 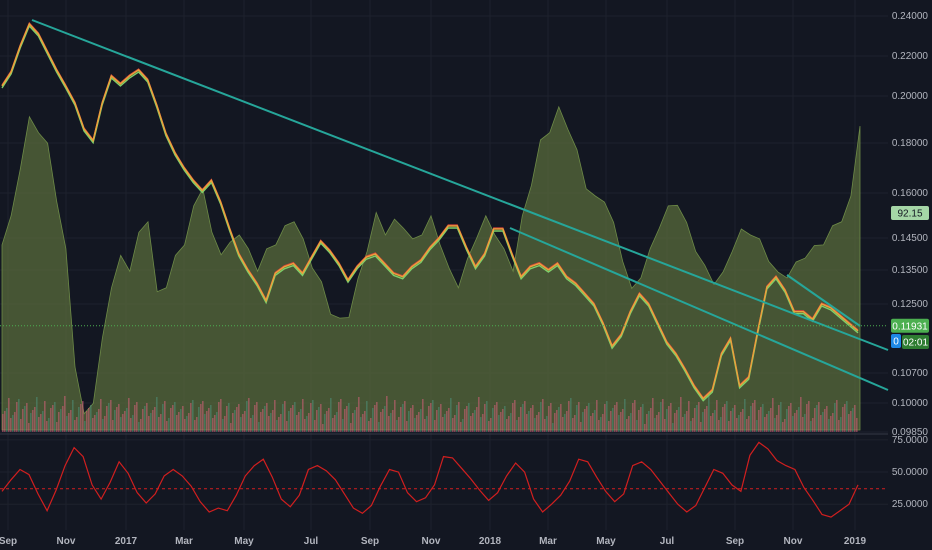 I want to click on trendline, so click(x=823, y=300).